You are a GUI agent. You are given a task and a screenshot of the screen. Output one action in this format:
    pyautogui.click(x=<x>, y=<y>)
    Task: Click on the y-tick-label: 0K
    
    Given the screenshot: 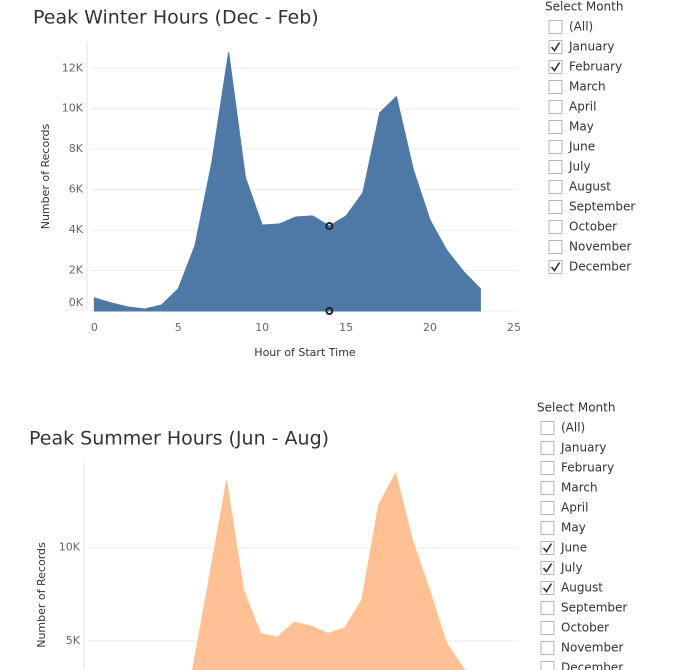 What is the action you would take?
    pyautogui.click(x=76, y=302)
    